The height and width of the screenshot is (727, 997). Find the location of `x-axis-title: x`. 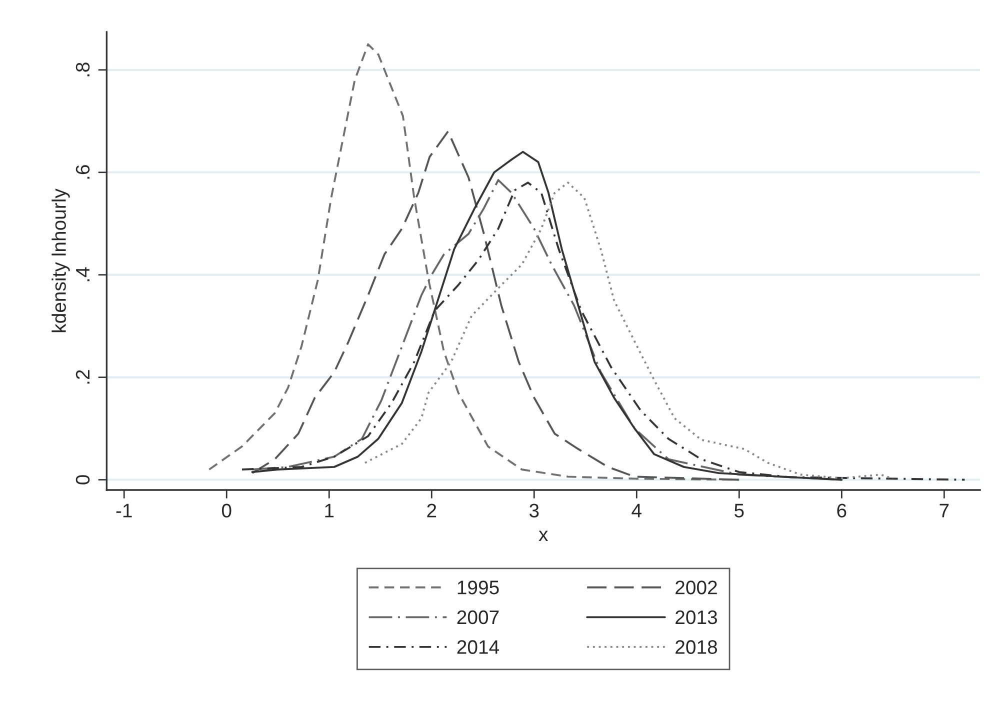

x-axis-title: x is located at coordinates (543, 535).